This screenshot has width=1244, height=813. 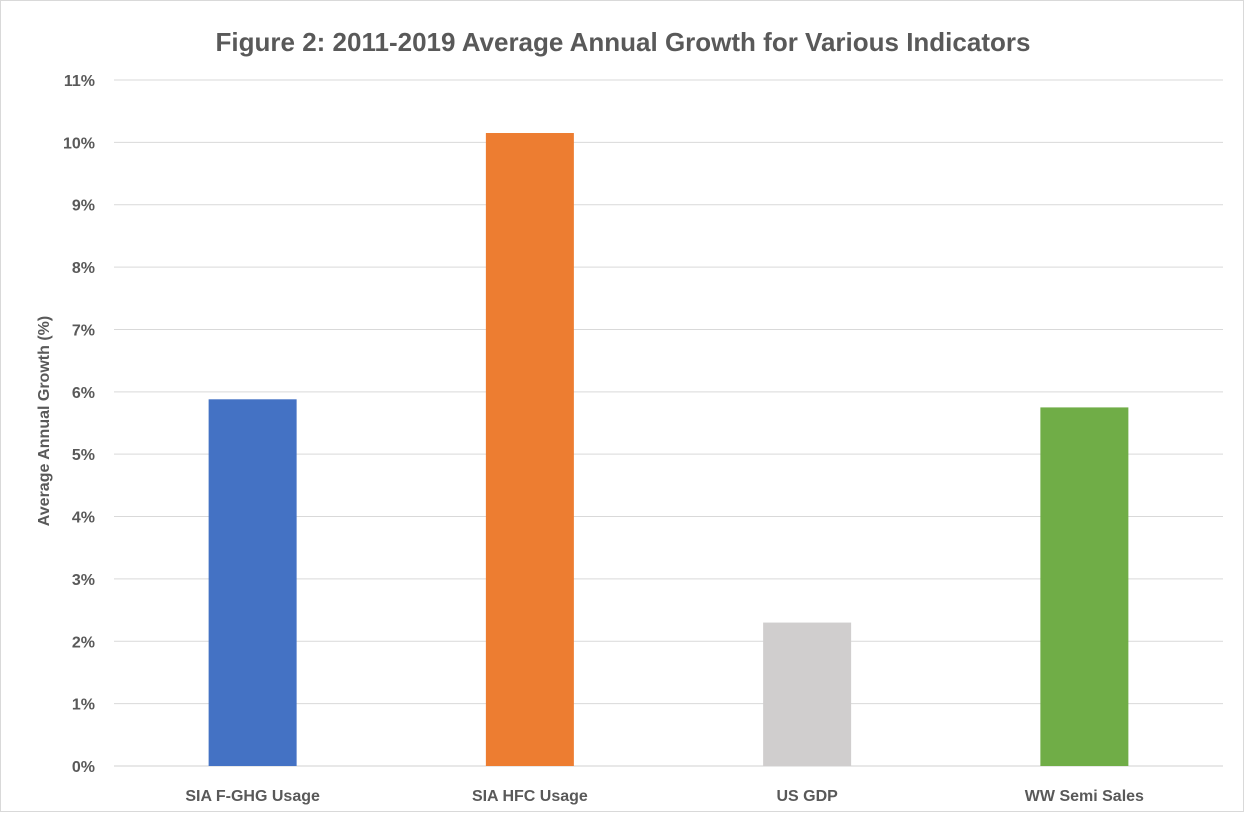 I want to click on y-tick-label: 11%, so click(x=79, y=81).